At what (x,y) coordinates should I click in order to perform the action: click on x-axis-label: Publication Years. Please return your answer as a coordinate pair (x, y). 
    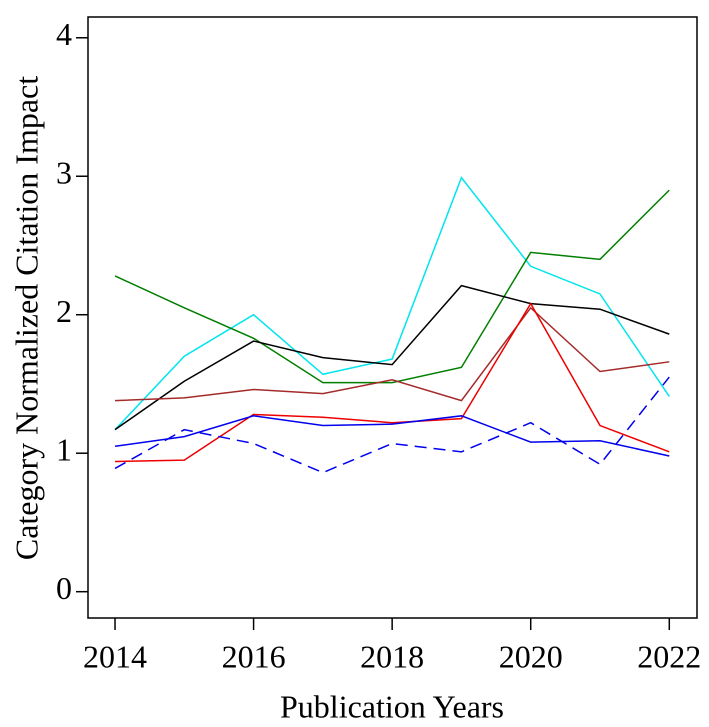
    Looking at the image, I should click on (392, 706).